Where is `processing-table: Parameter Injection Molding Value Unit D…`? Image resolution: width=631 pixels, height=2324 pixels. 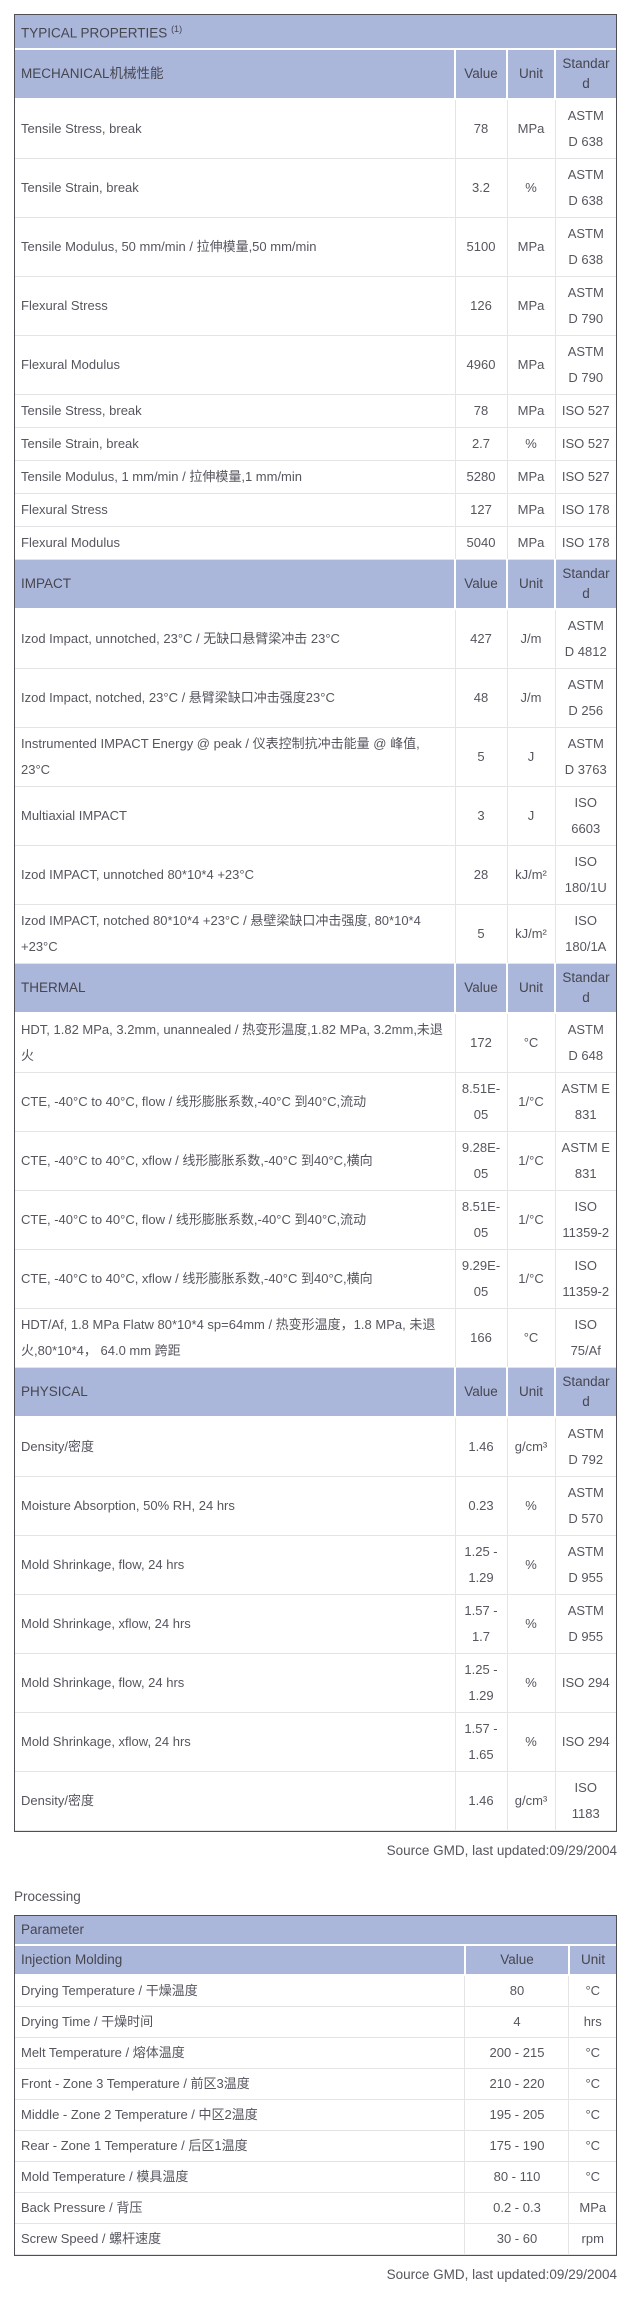
processing-table: Parameter Injection Molding Value Unit D… is located at coordinates (315, 2085).